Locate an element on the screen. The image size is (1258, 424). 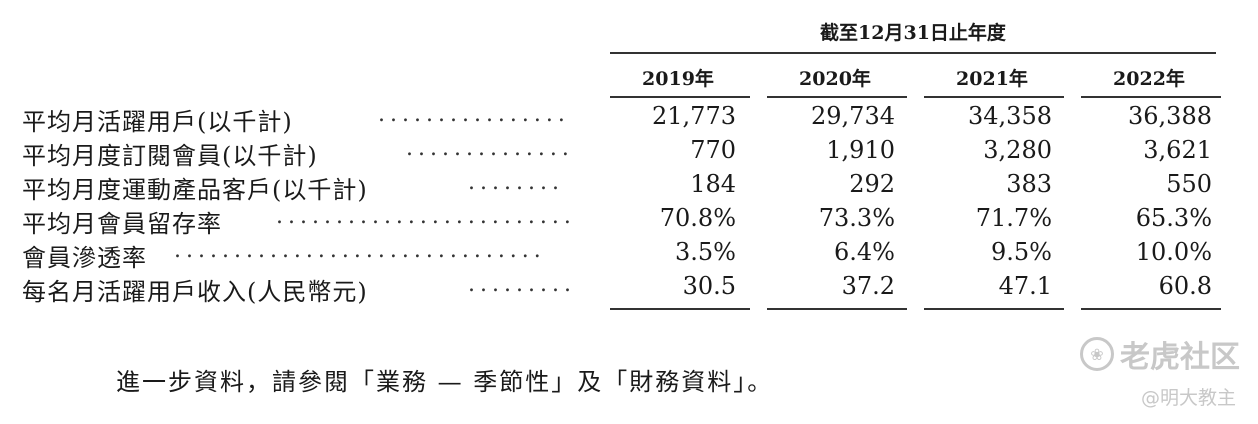
bottom-rule-2022 is located at coordinates (1151, 309).